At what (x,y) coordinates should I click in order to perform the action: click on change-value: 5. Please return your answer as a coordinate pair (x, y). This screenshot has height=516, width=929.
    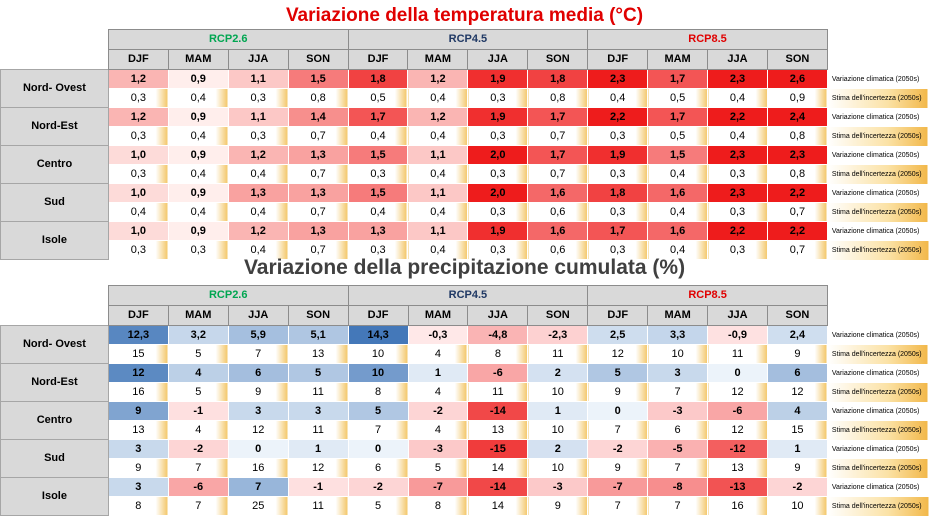
    Looking at the image, I should click on (618, 373).